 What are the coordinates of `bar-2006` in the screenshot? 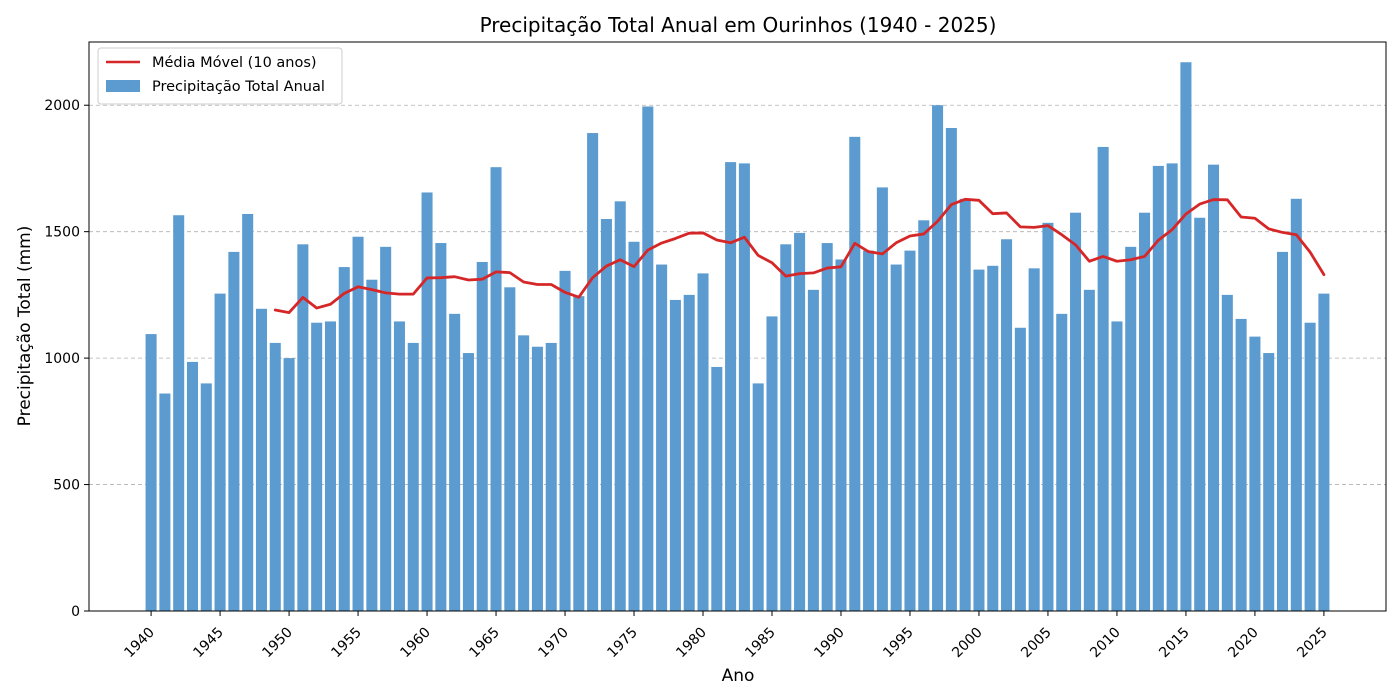 It's located at (1062, 462).